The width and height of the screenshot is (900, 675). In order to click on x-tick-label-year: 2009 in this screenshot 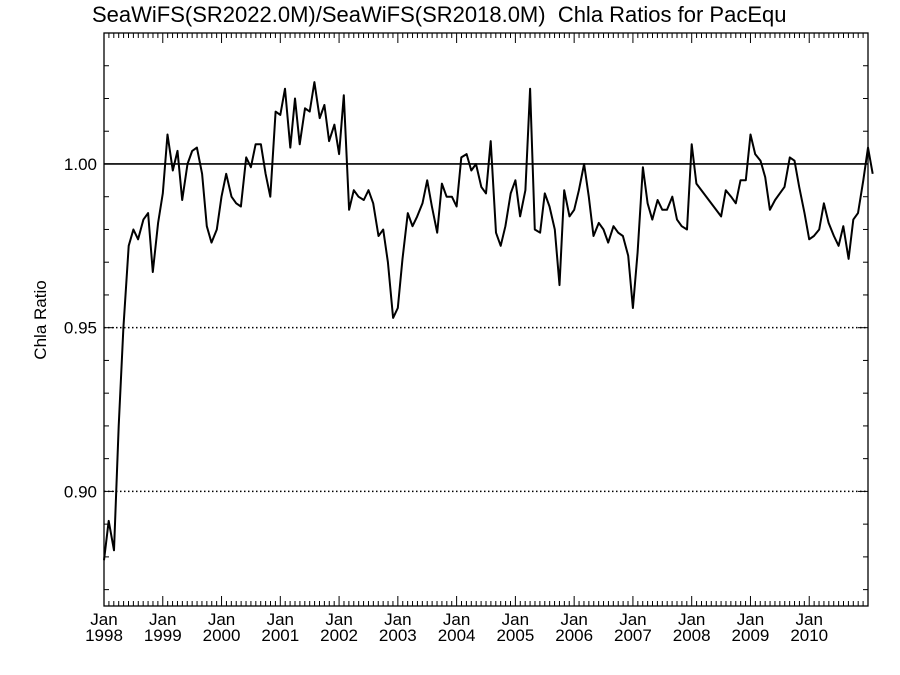, I will do `click(751, 635)`.